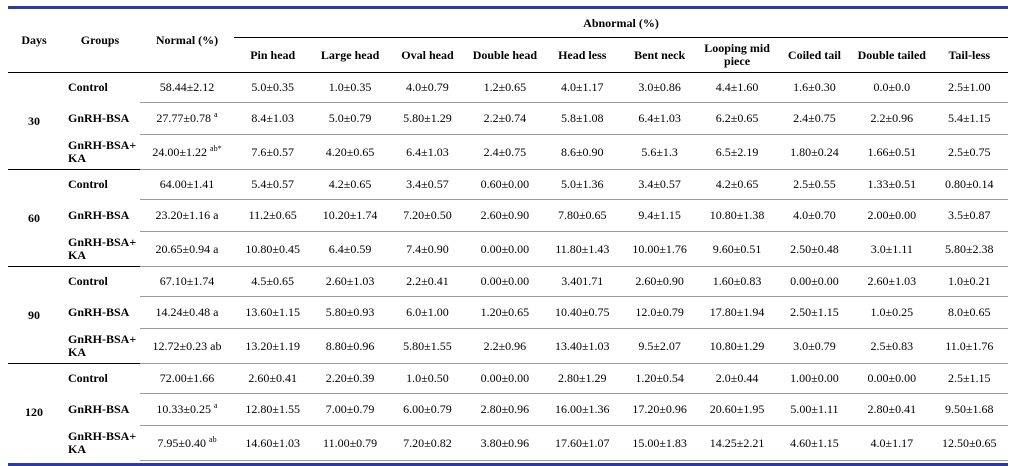 The width and height of the screenshot is (1014, 466). Describe the element at coordinates (187, 249) in the screenshot. I see `normal-cell: 20.65±0.94 a` at that location.